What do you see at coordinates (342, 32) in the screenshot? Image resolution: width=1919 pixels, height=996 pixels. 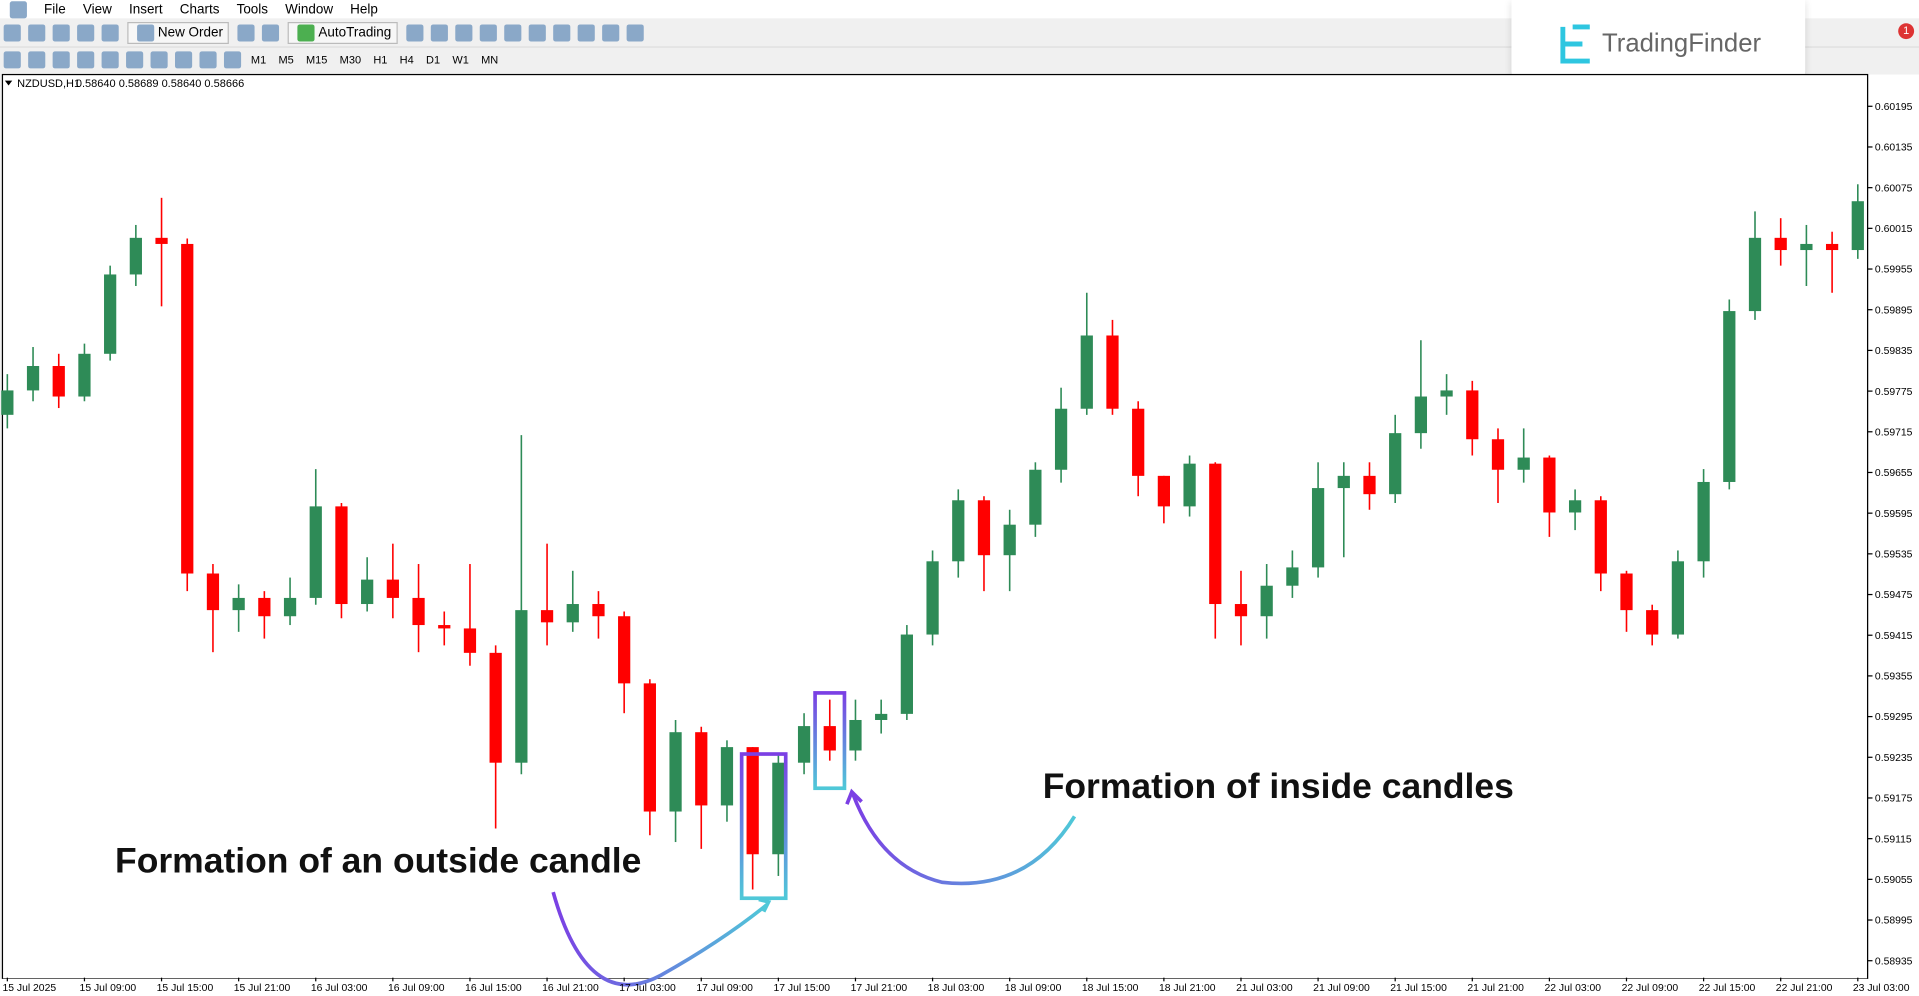 I see `autotrading-button: AutoTrading` at bounding box center [342, 32].